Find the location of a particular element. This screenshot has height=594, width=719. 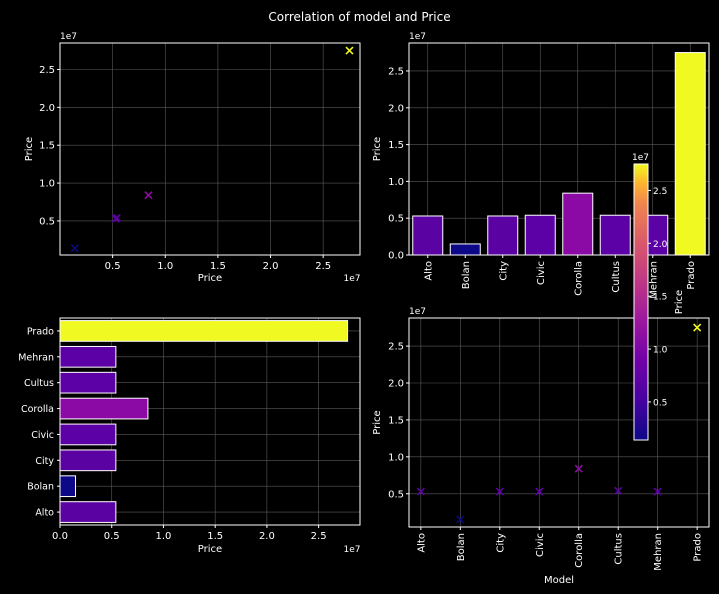

p4-xtick-label: Civic is located at coordinates (540, 545).